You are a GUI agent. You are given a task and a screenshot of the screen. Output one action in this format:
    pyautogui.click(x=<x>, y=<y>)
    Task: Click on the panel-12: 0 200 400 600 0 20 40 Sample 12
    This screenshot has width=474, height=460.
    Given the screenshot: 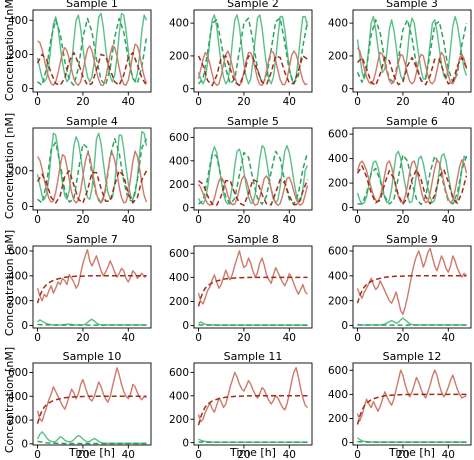 What is the action you would take?
    pyautogui.click(x=400, y=405)
    